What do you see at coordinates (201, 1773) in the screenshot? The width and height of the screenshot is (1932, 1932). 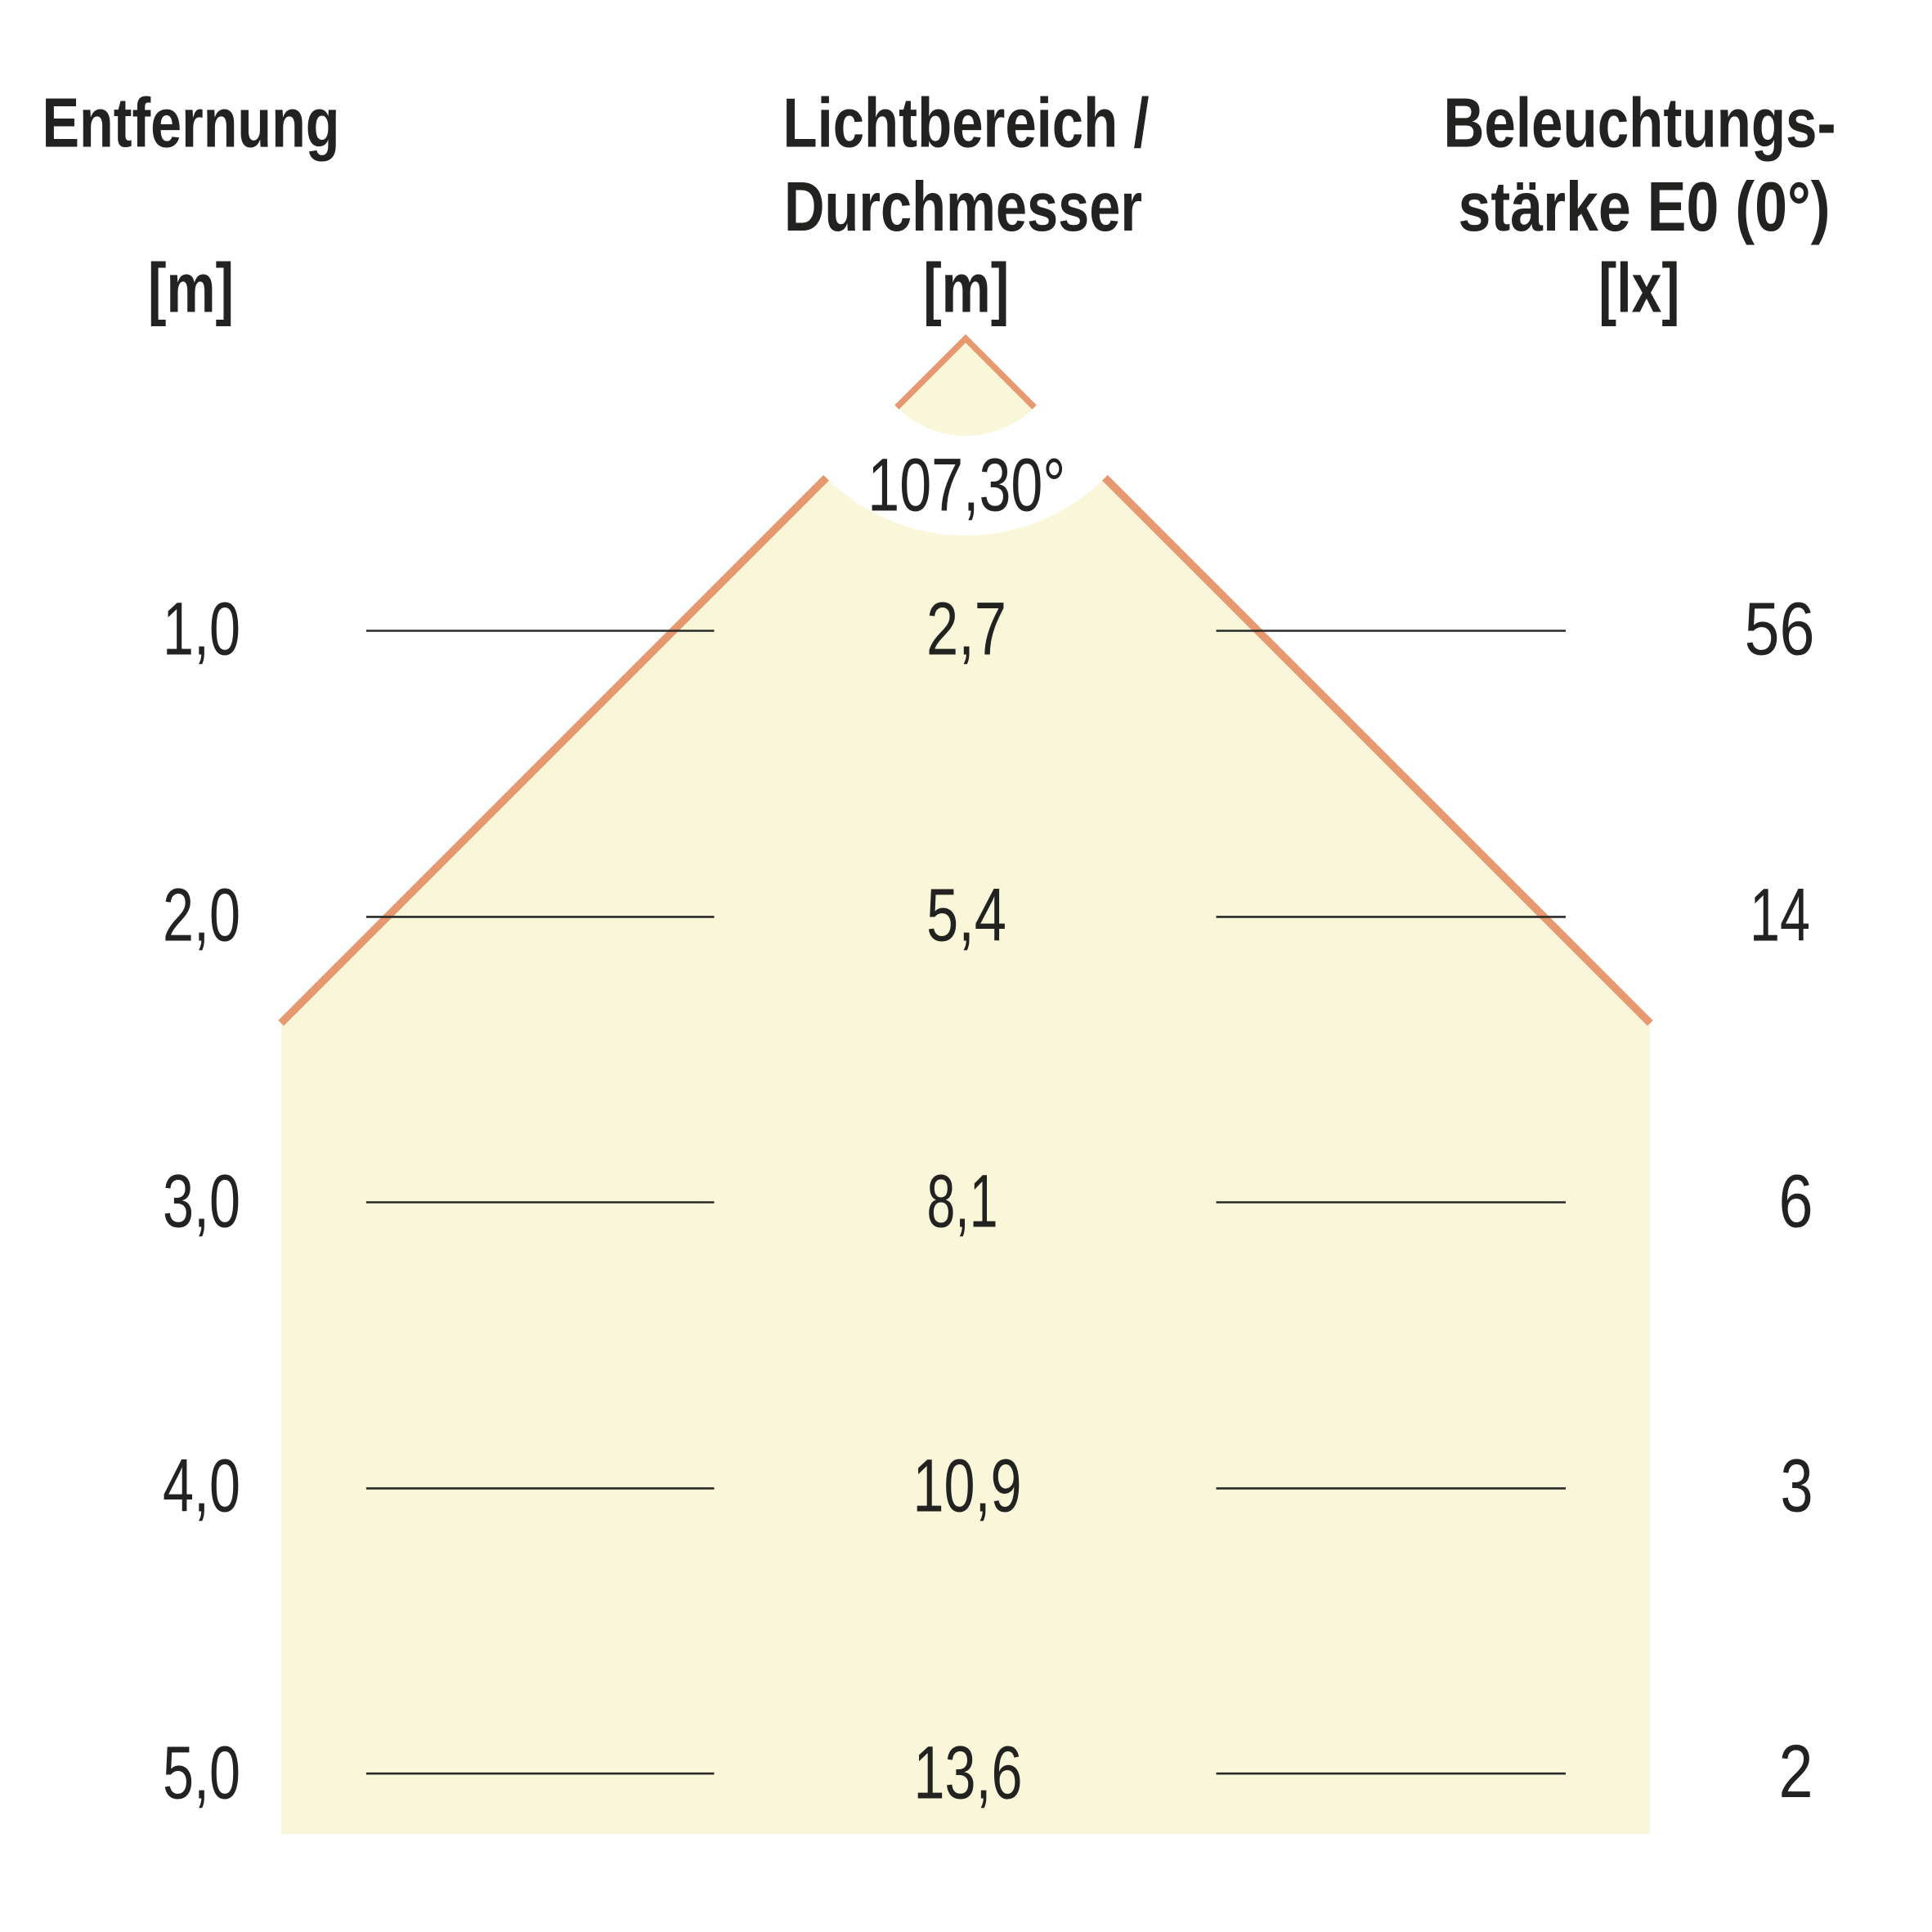 I see `svg-text: 5,0` at bounding box center [201, 1773].